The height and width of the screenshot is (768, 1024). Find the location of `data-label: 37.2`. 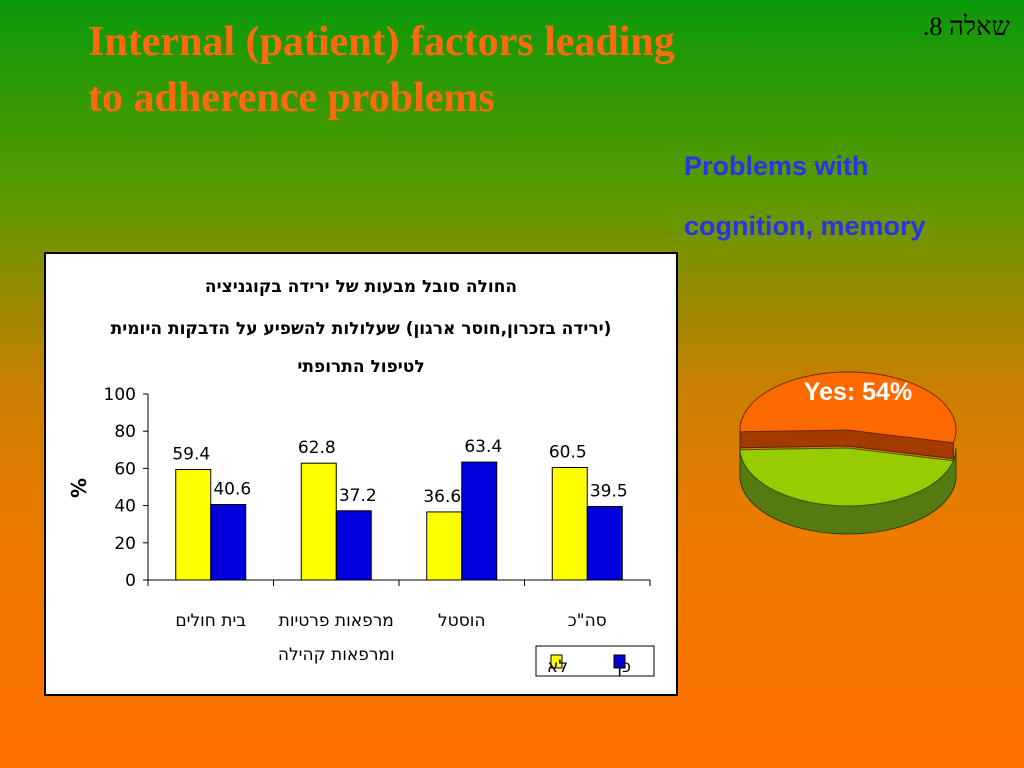

data-label: 37.2 is located at coordinates (358, 496).